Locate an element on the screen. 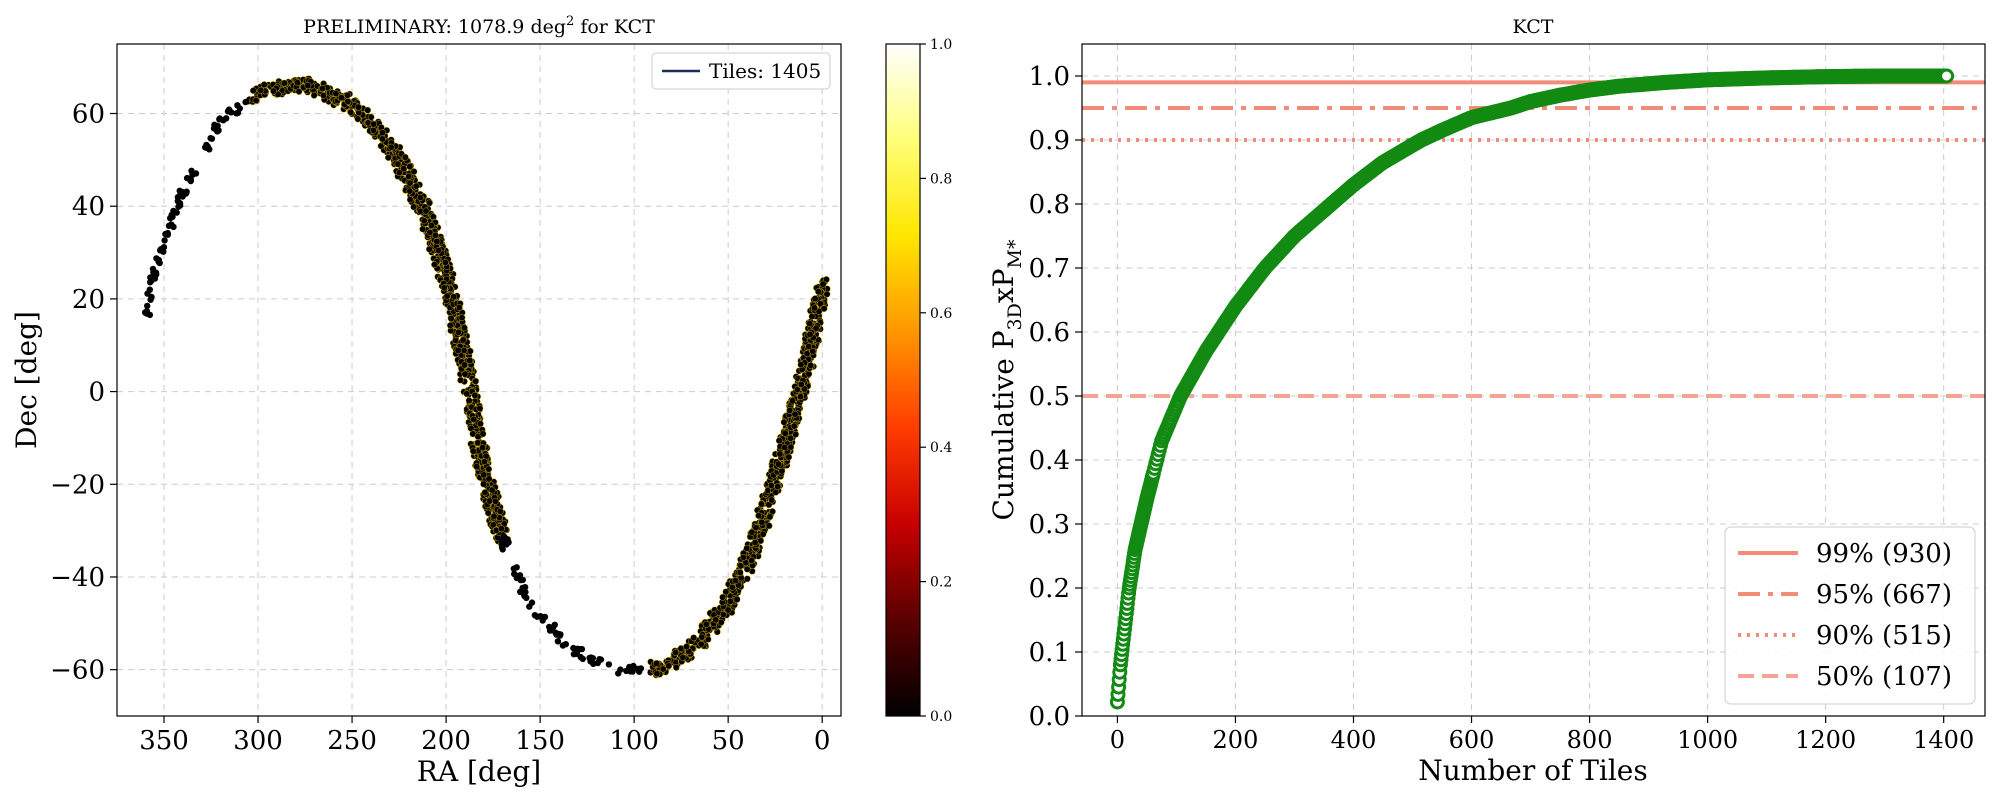 This screenshot has height=800, width=2000. colorbar-tick-label: 0.4 is located at coordinates (941, 448).